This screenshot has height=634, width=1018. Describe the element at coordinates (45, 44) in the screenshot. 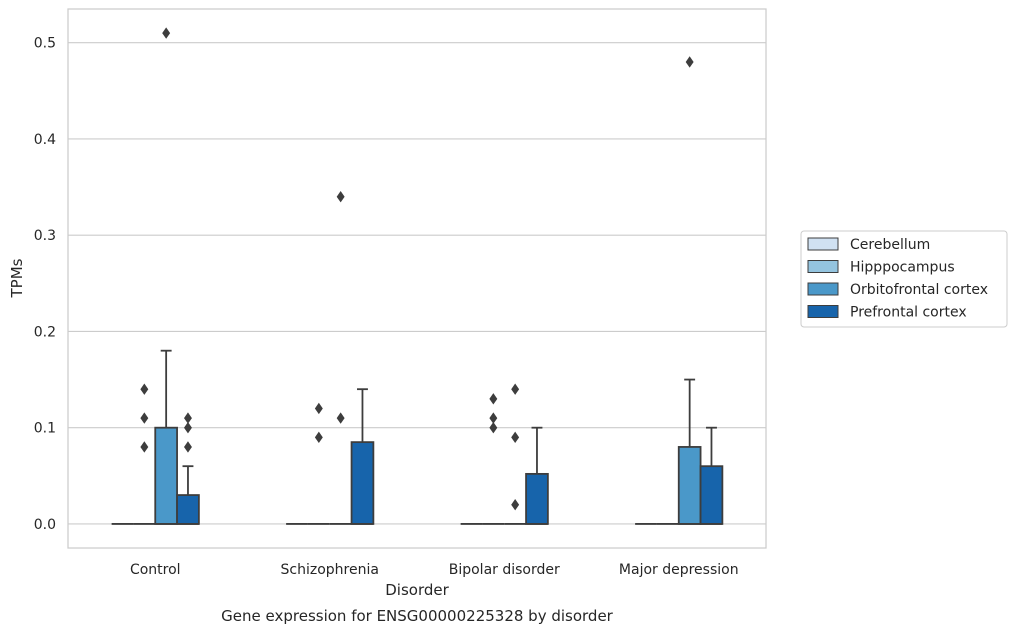

I see `y-tick-label: 0.5` at that location.